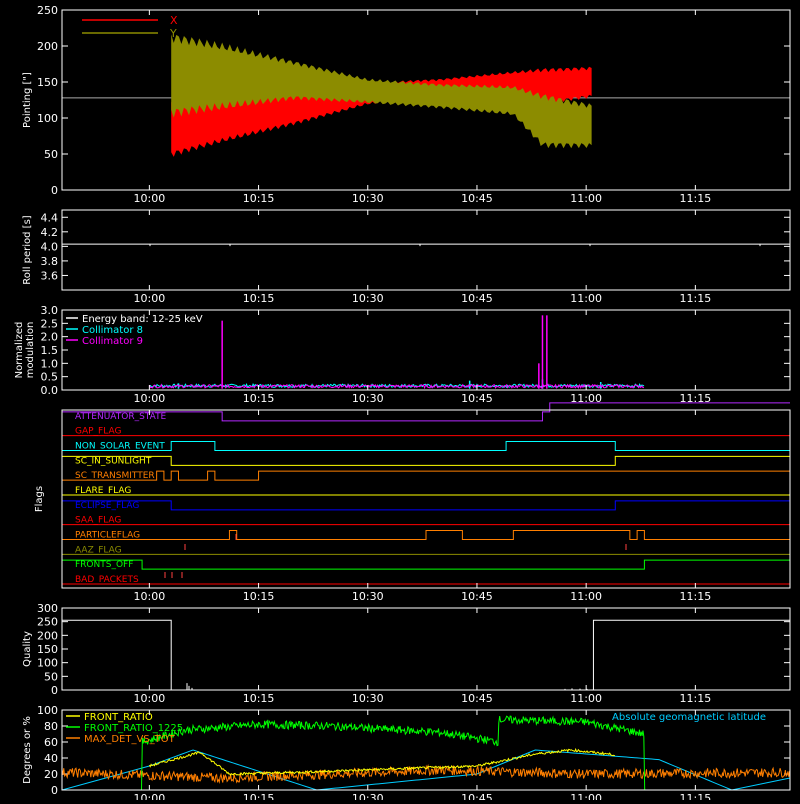 The image size is (800, 804). I want to click on modulation-xtick-label: 11:15, so click(696, 398).